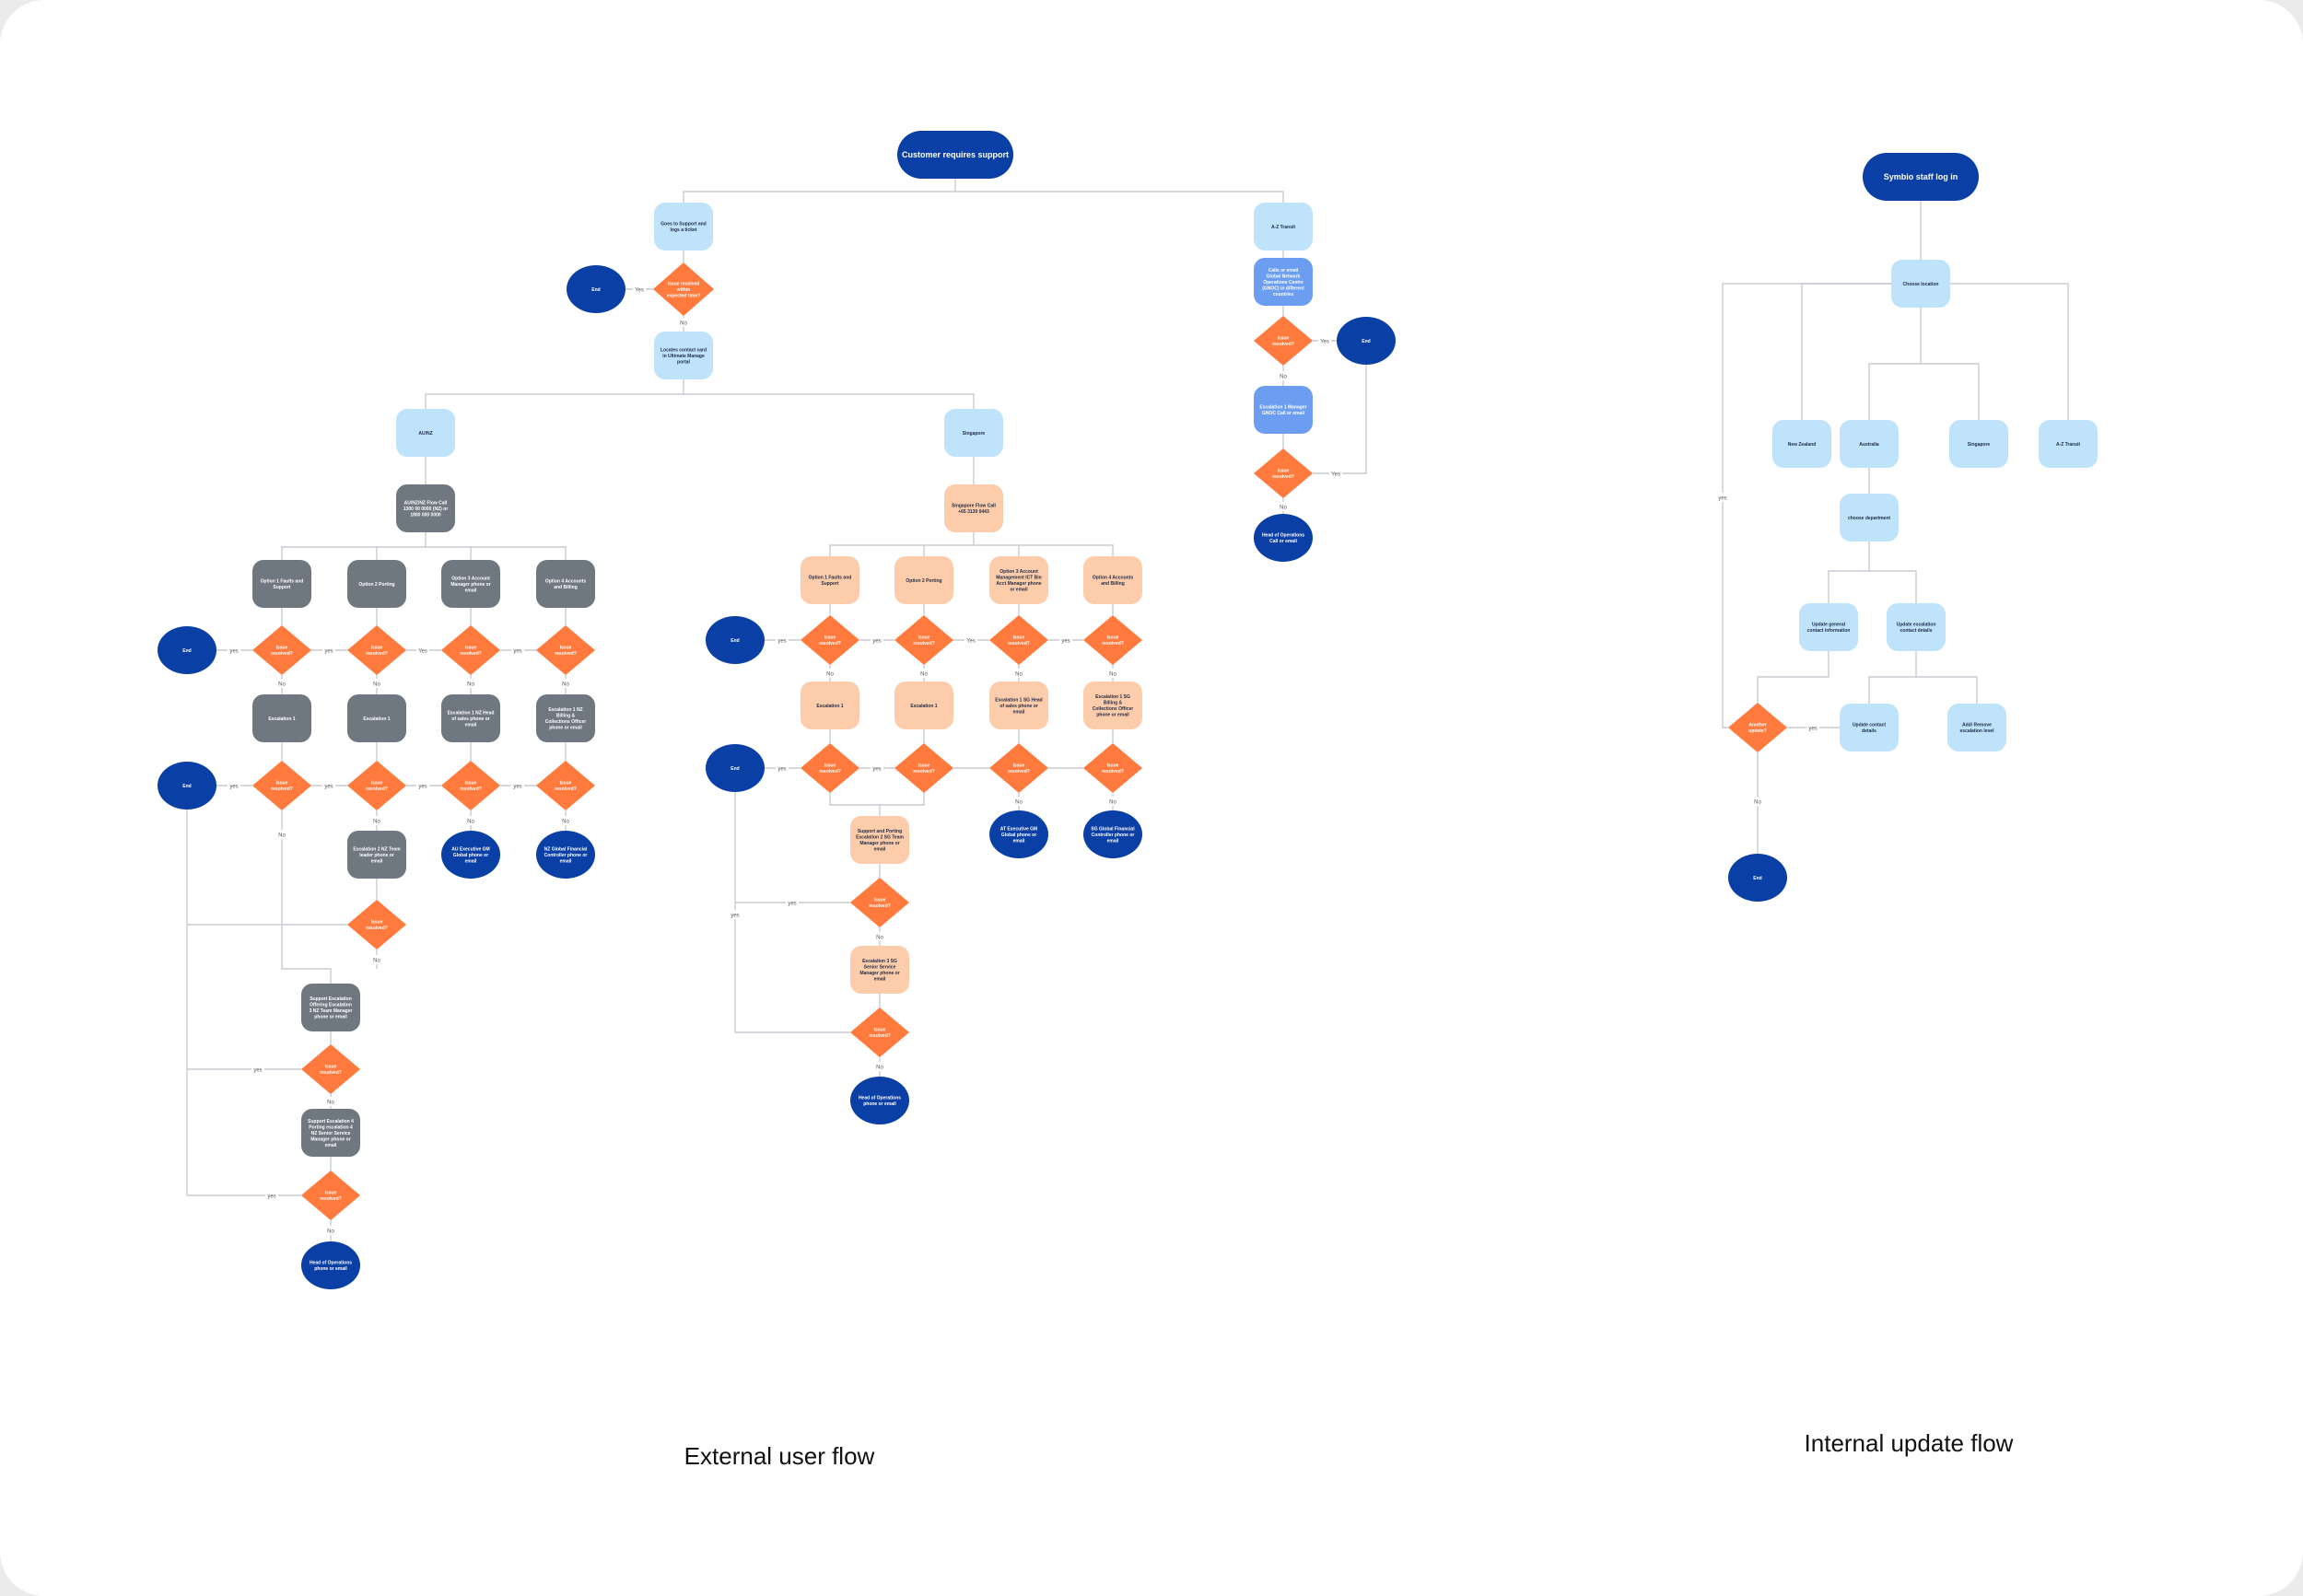  I want to click on node-label: Singapore, so click(1980, 445).